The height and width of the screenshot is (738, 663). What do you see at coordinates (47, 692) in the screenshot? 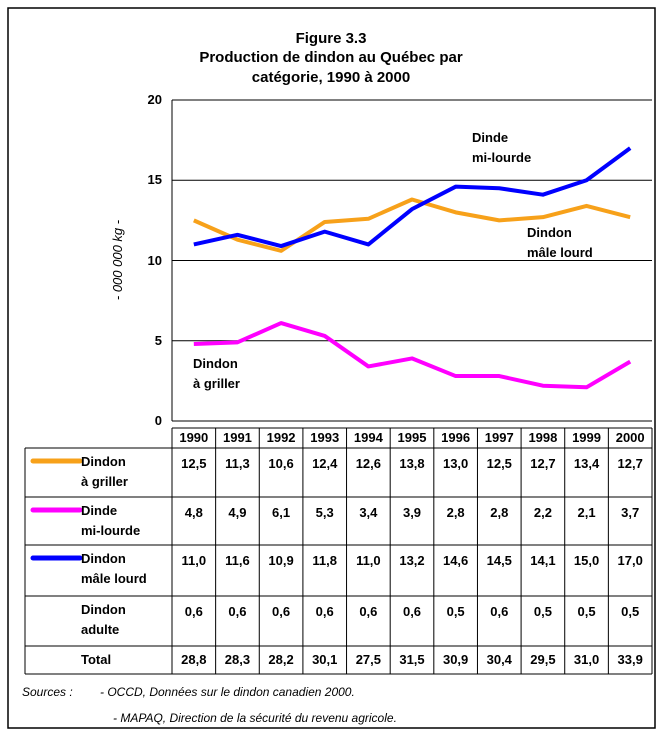
I see `source-label: Sources :` at bounding box center [47, 692].